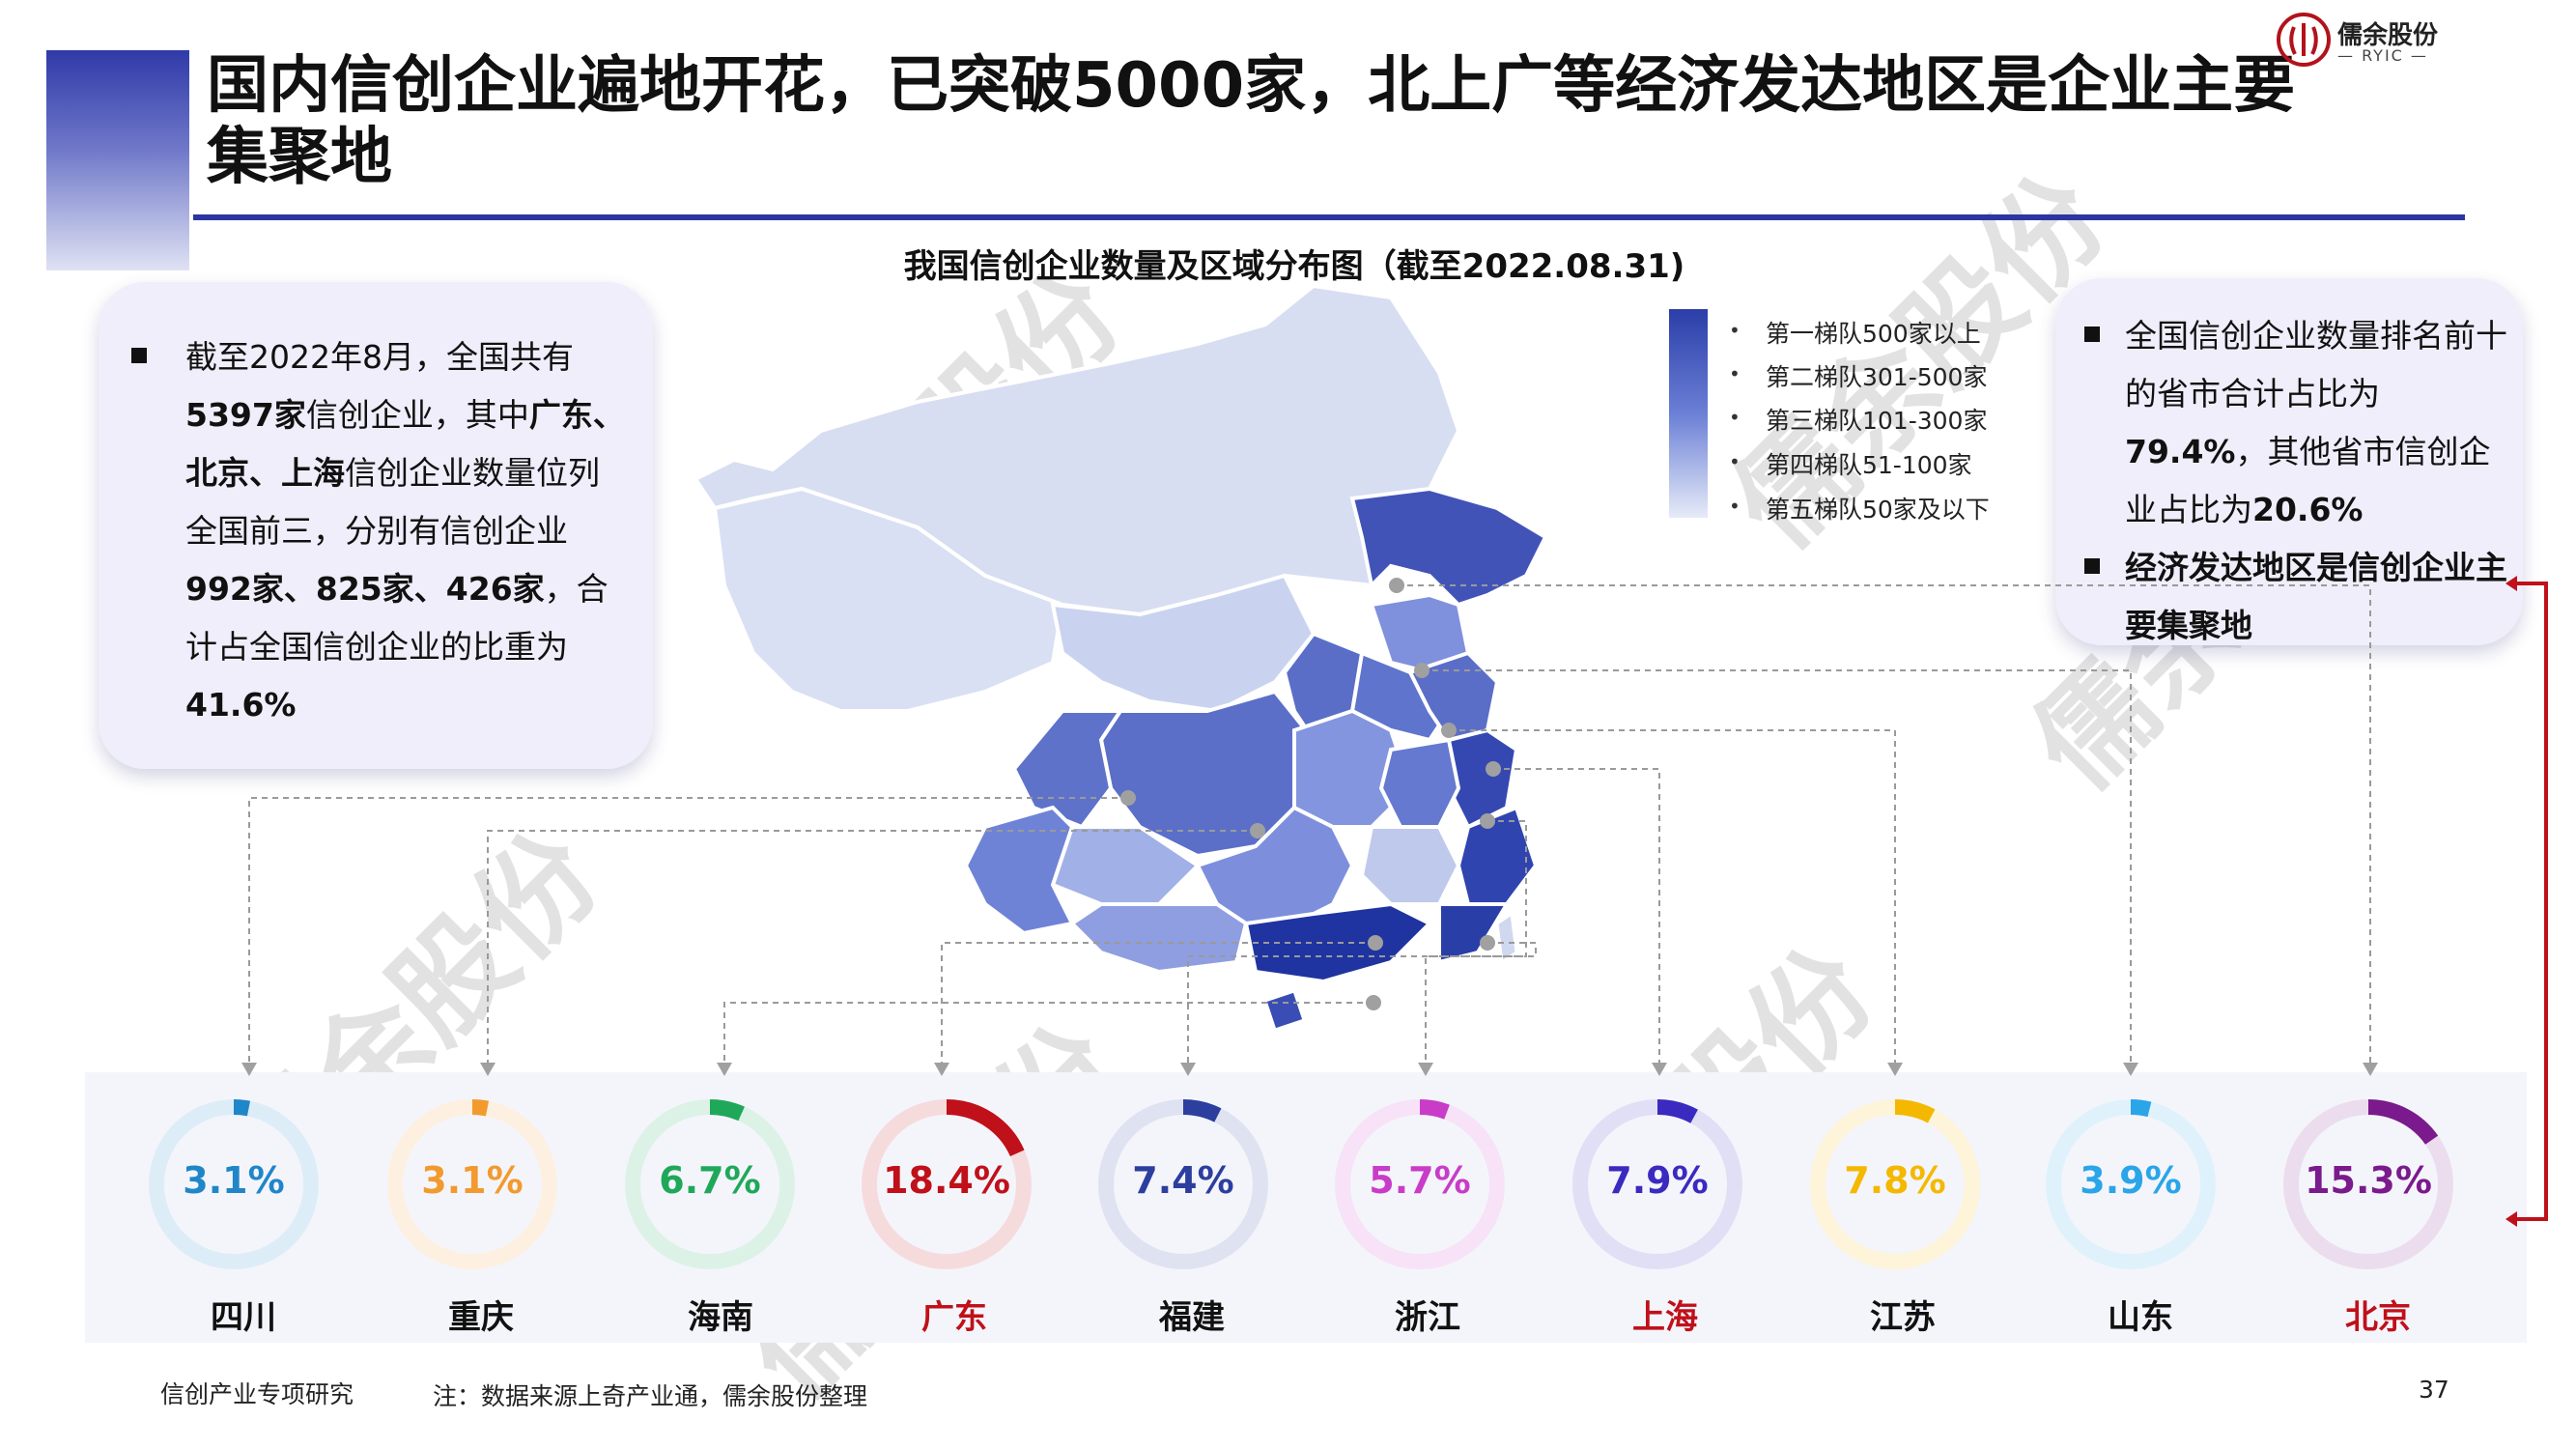 The height and width of the screenshot is (1449, 2576). I want to click on title-accent-block, so click(117, 160).